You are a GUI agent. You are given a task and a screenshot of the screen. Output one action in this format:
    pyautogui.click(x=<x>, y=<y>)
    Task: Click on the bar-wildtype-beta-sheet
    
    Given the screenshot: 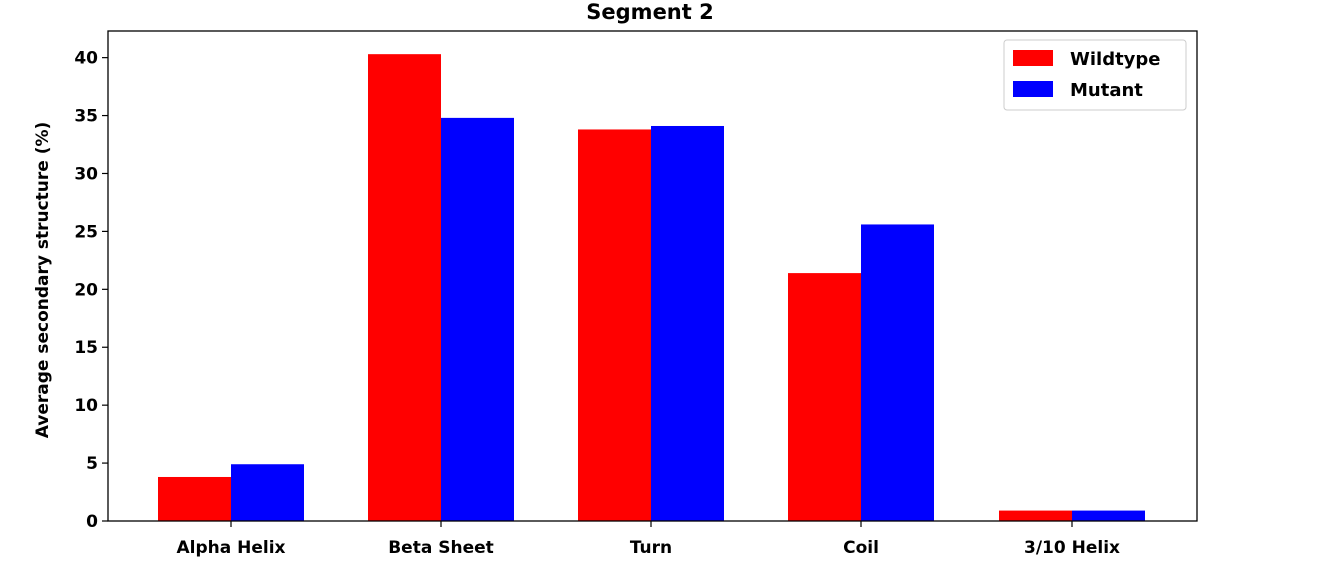 What is the action you would take?
    pyautogui.click(x=404, y=288)
    